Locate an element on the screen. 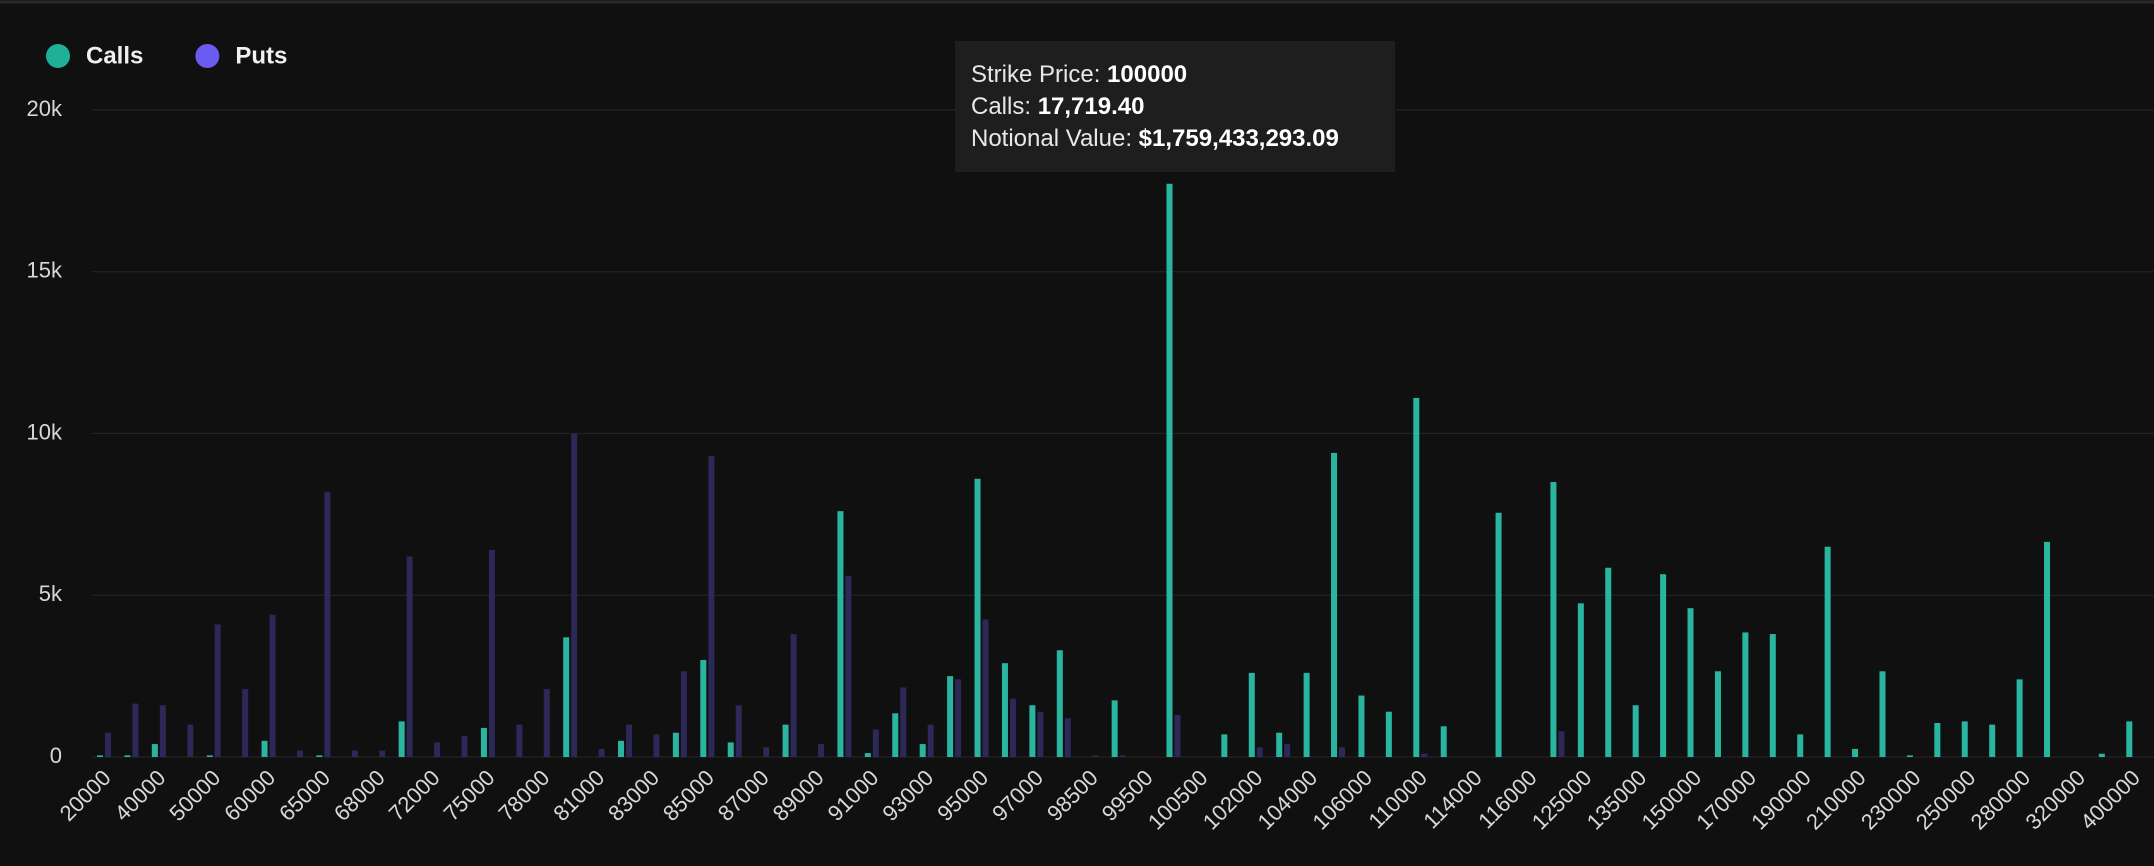 The height and width of the screenshot is (866, 2154). legend-swatch is located at coordinates (58, 56).